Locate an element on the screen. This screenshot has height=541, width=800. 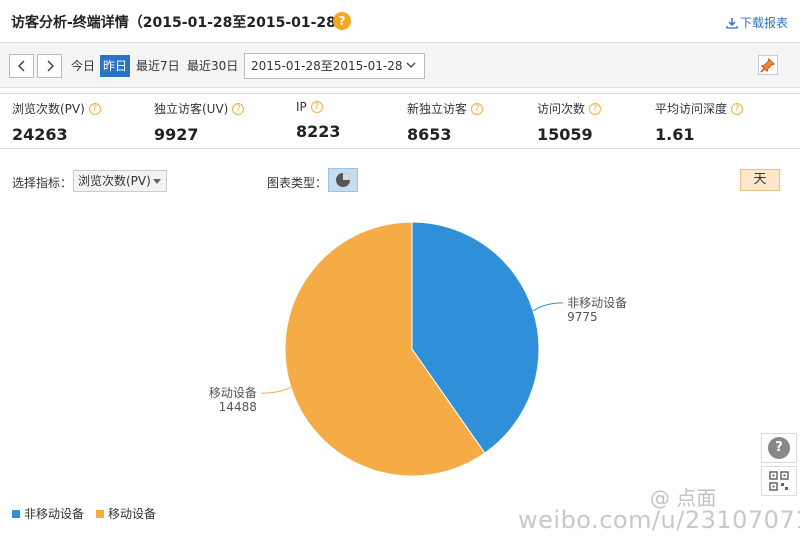
date-range-value: 2015-01-28至2015-01-28 is located at coordinates (327, 66).